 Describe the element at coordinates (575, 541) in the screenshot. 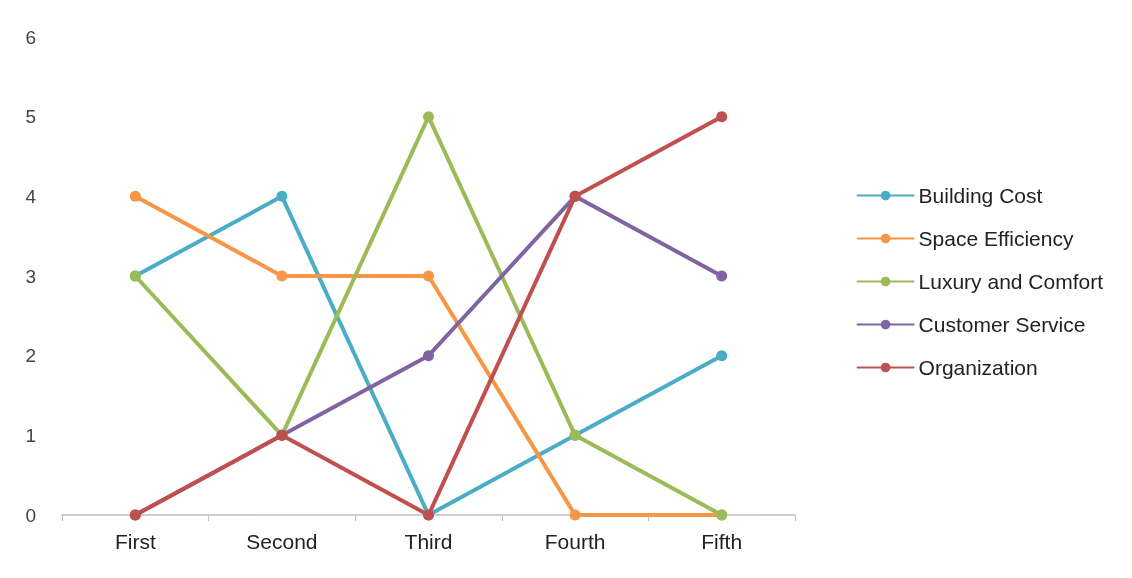

I see `x-tick-label: Fourth` at that location.